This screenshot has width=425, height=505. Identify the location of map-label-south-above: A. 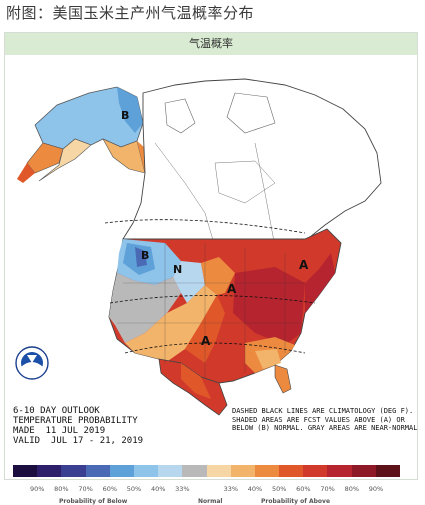
(206, 341).